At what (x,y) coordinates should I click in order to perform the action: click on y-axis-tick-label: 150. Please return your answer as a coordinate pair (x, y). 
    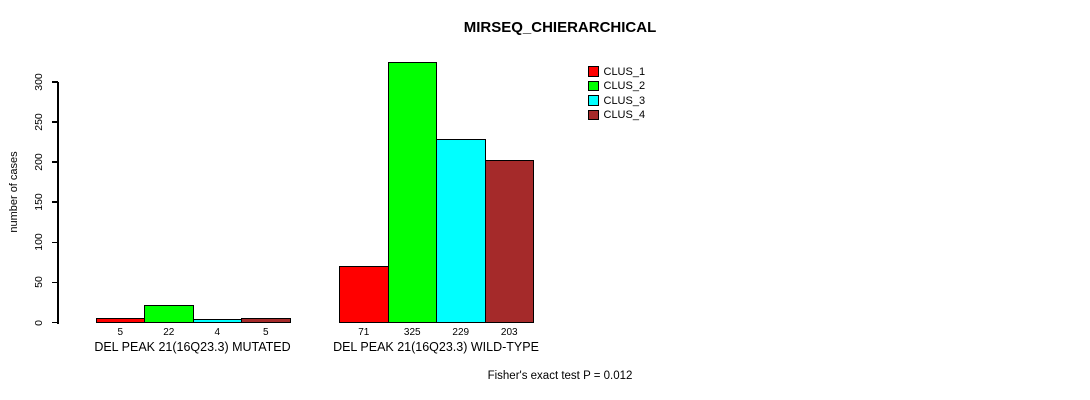
    Looking at the image, I should click on (39, 202).